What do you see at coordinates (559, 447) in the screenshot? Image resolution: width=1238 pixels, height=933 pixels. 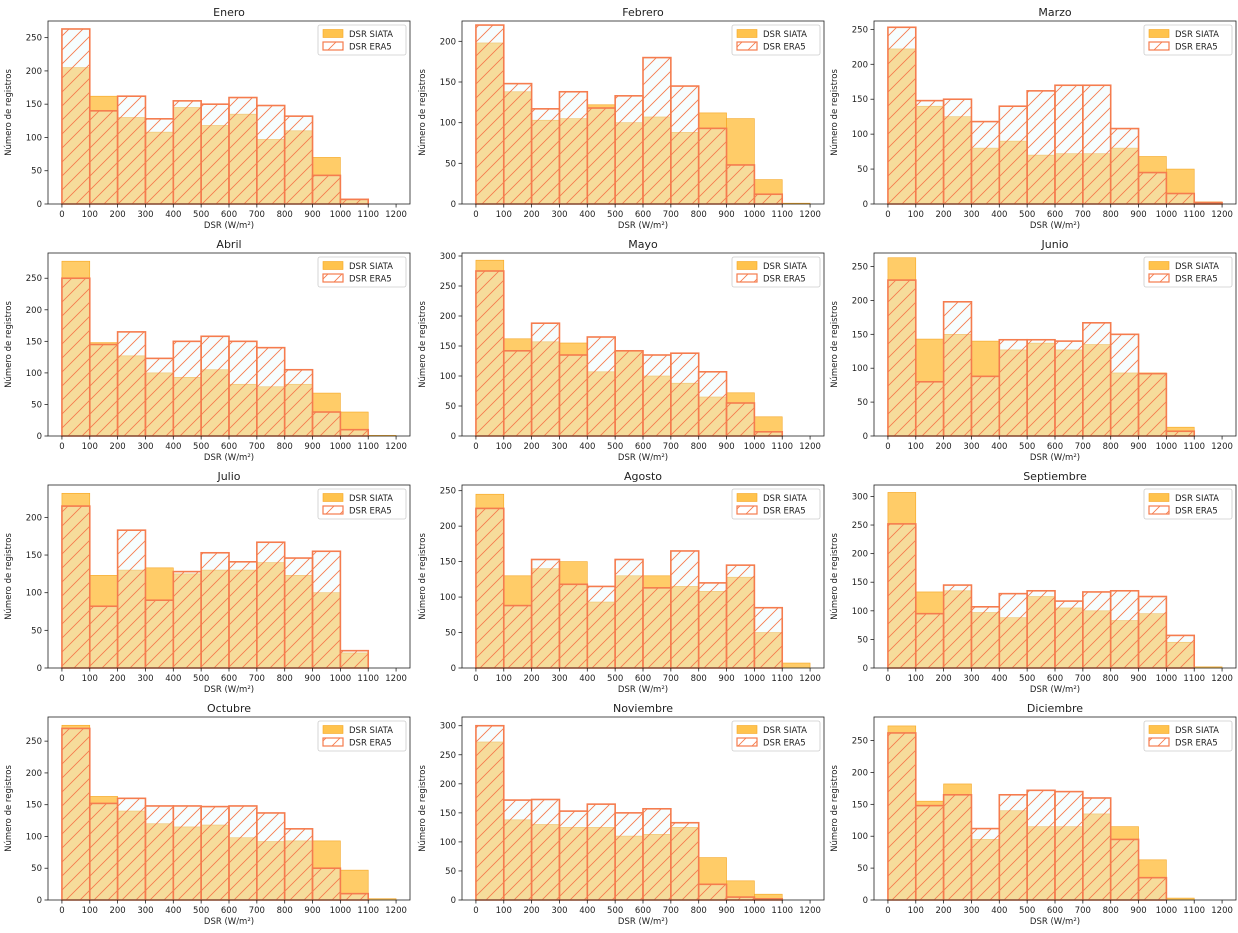 I see `x-tick-label: 300` at bounding box center [559, 447].